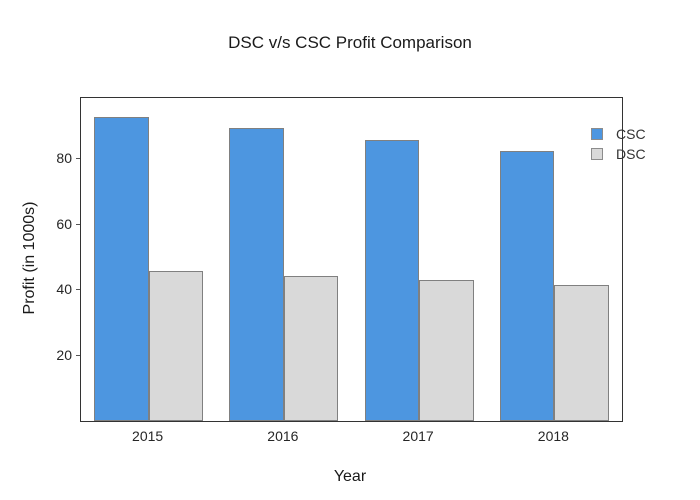  Describe the element at coordinates (631, 134) in the screenshot. I see `legend-label-csc: CSC` at that location.